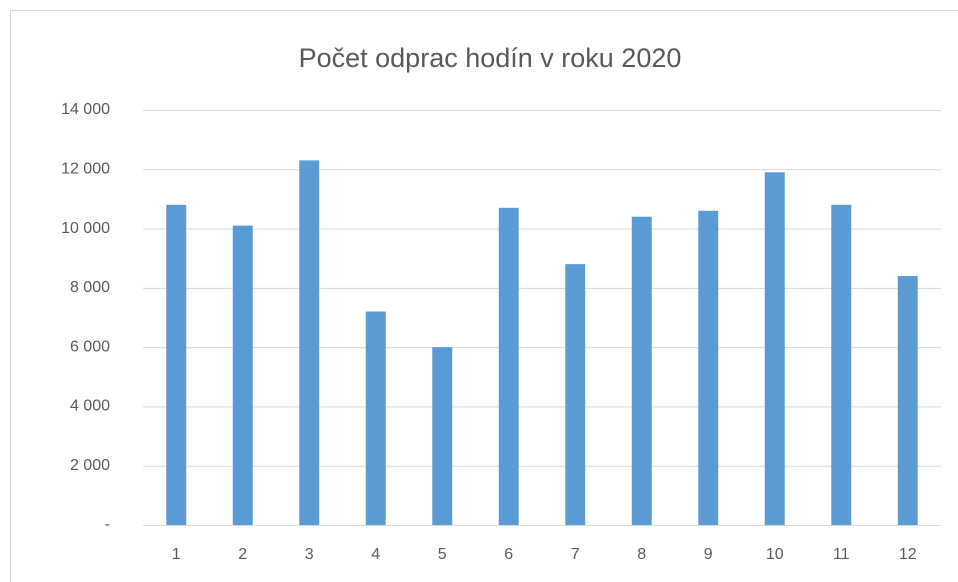  What do you see at coordinates (176, 554) in the screenshot?
I see `x-tick-label: 1` at bounding box center [176, 554].